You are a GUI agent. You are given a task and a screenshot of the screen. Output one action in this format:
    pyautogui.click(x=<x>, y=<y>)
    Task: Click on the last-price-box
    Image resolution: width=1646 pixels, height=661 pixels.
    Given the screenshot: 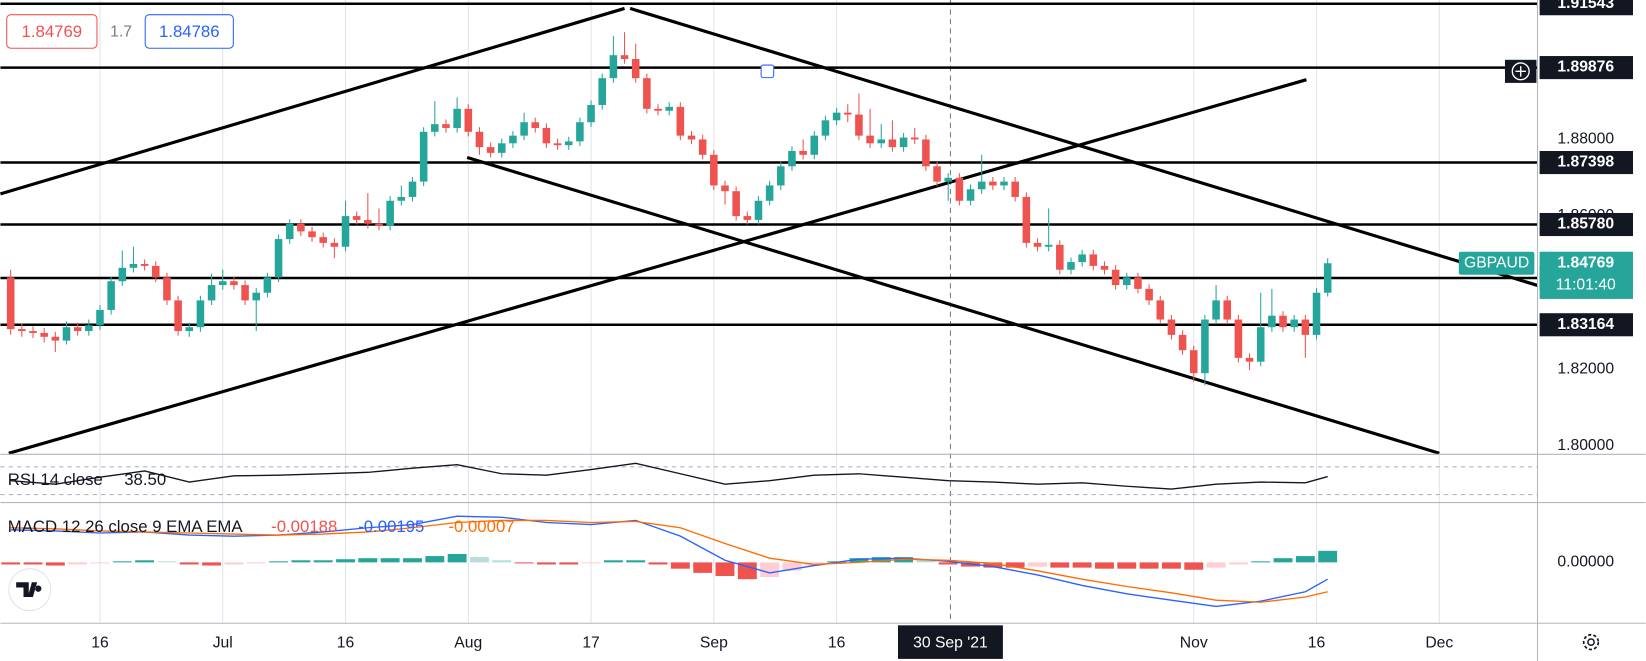 What is the action you would take?
    pyautogui.click(x=1586, y=275)
    